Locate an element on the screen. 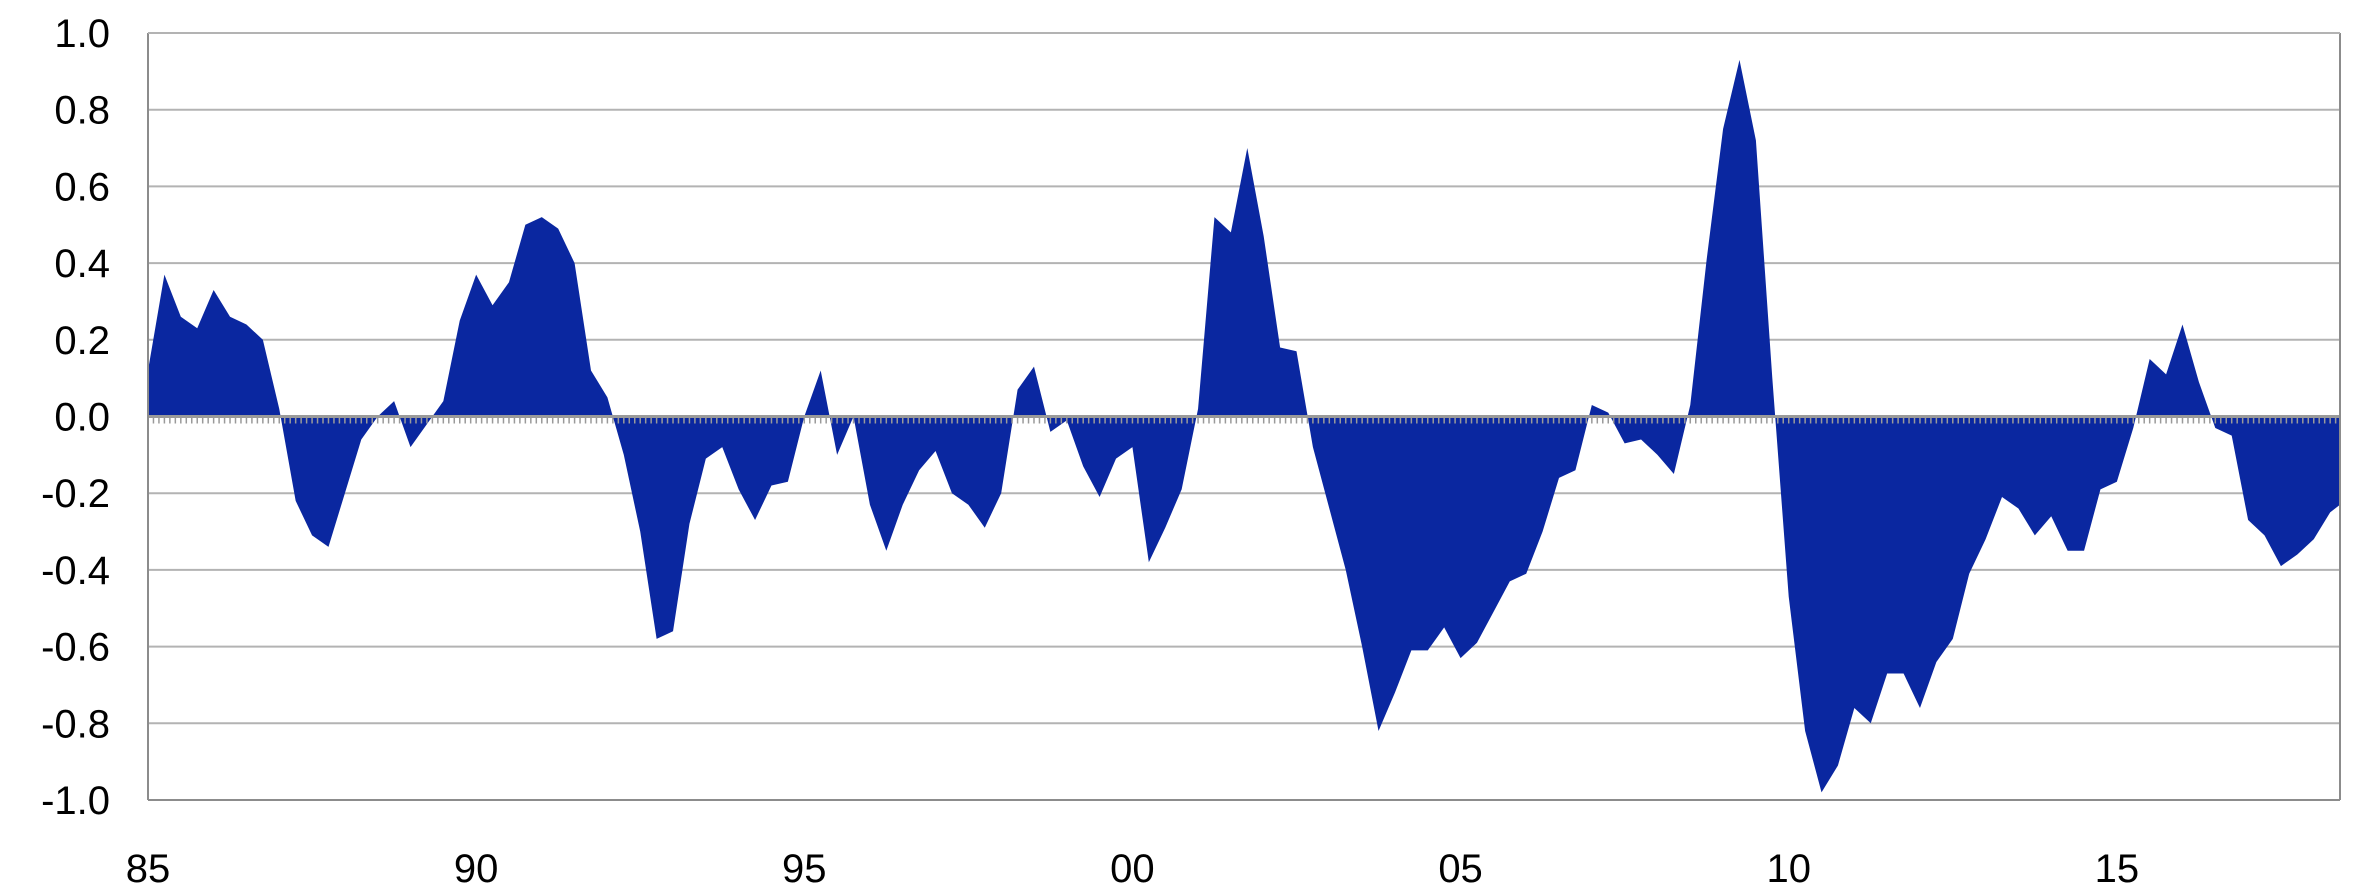 This screenshot has height=895, width=2353. y-tick-label: 0.8 is located at coordinates (82, 111).